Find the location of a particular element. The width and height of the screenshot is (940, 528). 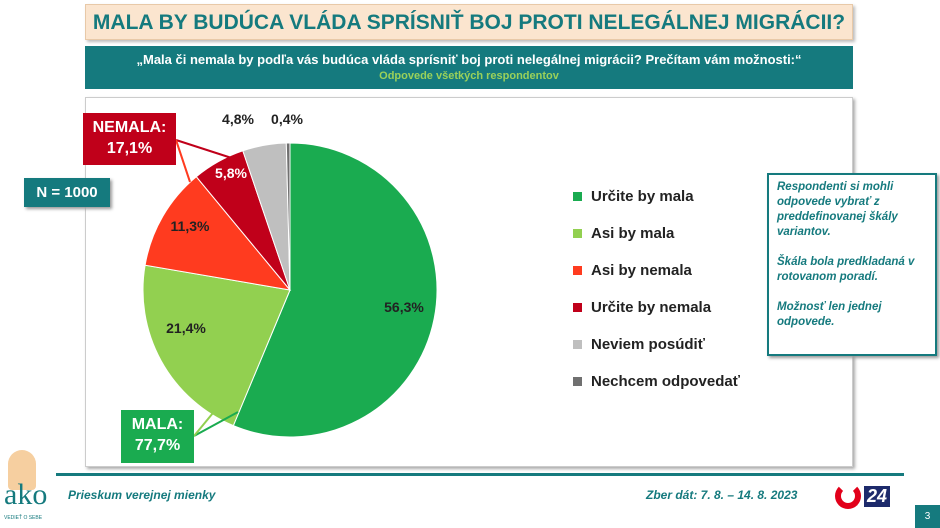

legend-item: Neviem posúdiť is located at coordinates (656, 344).